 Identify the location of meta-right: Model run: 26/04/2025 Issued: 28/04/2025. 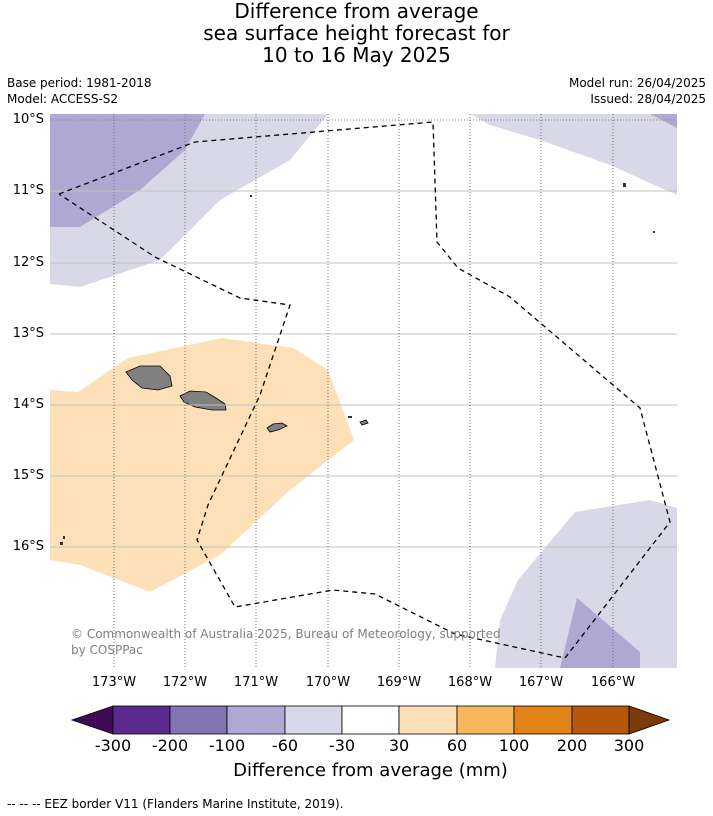
(637, 91).